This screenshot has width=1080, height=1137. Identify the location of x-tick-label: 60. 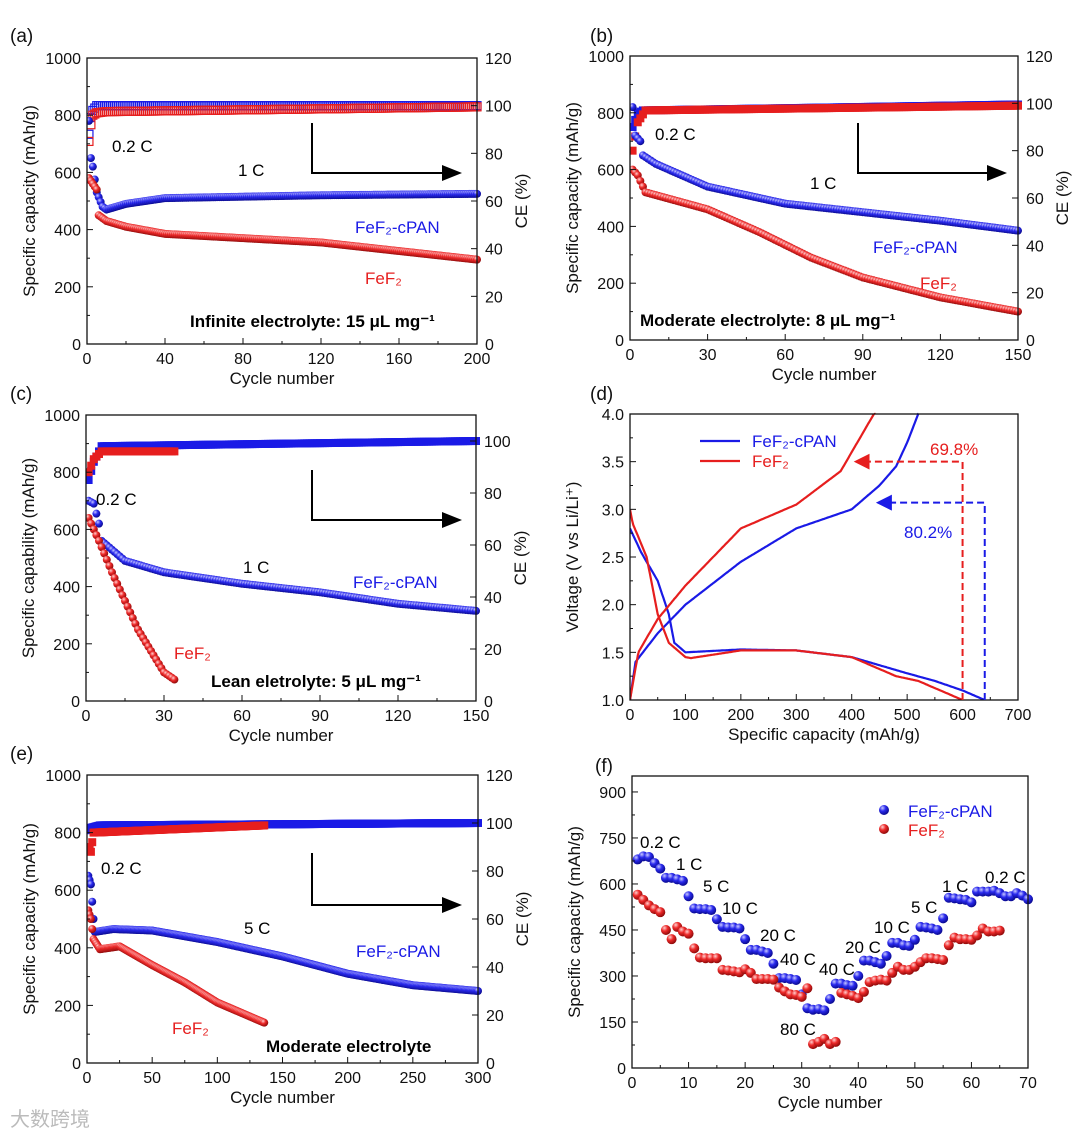
(242, 716).